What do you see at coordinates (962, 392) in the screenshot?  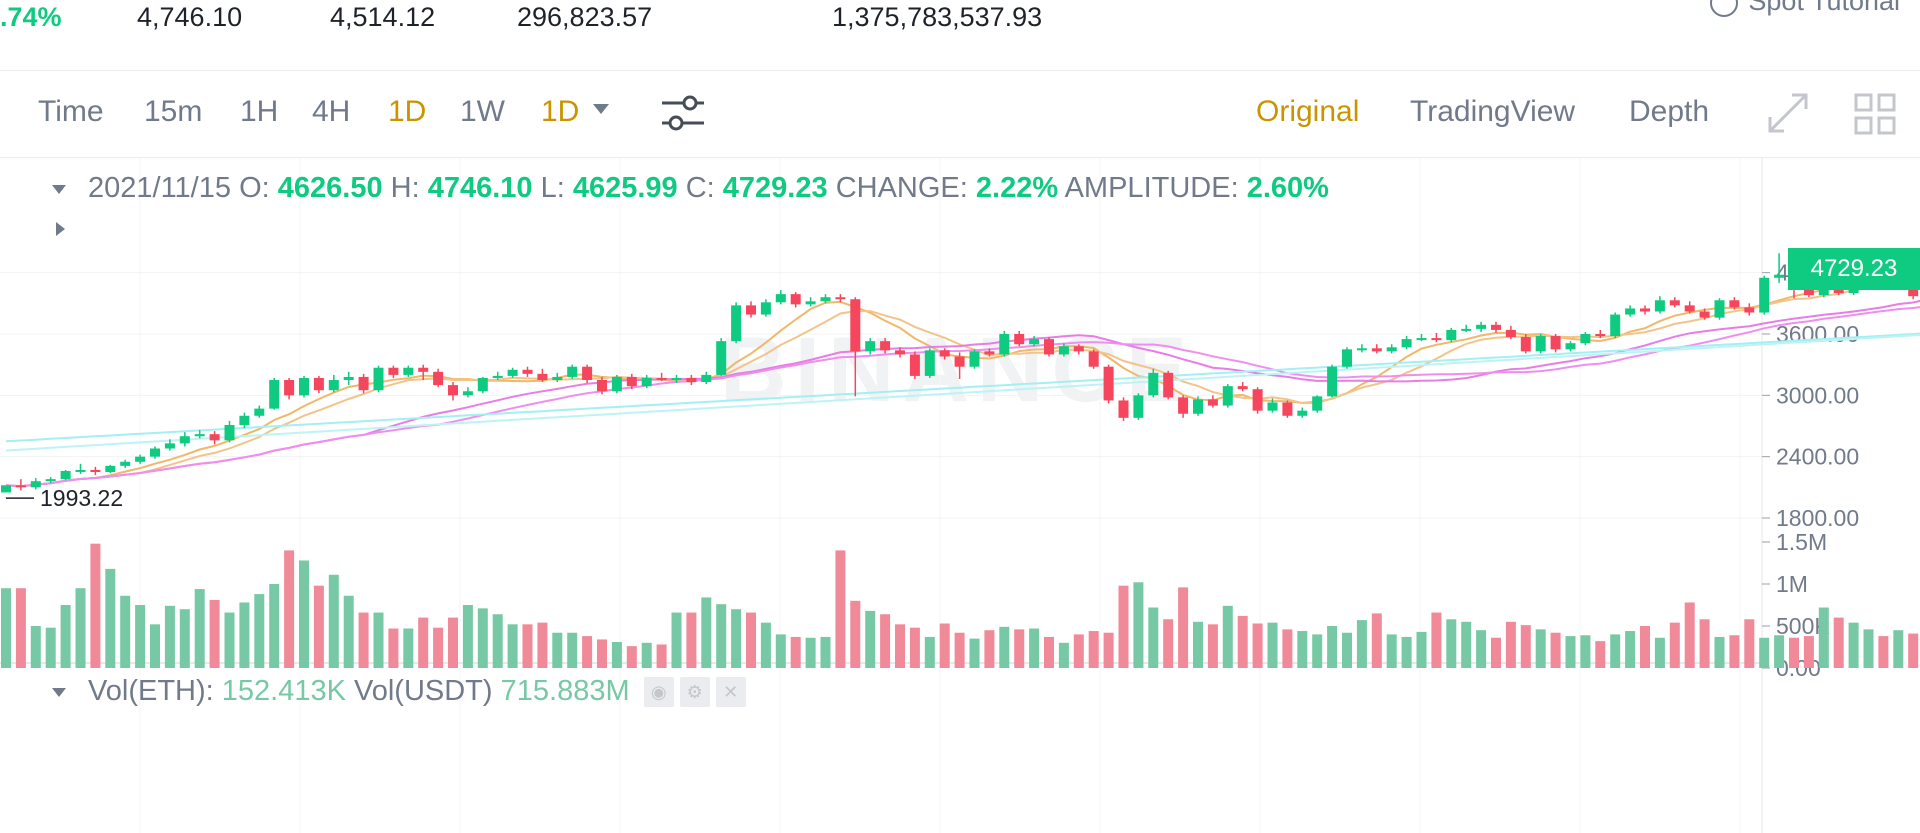 I see `ma120-line` at bounding box center [962, 392].